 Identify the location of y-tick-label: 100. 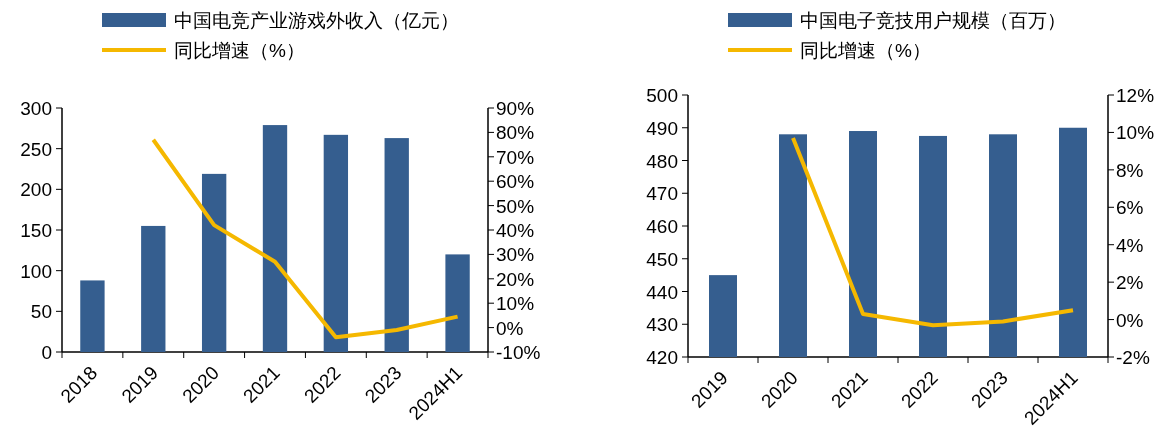
(36, 271).